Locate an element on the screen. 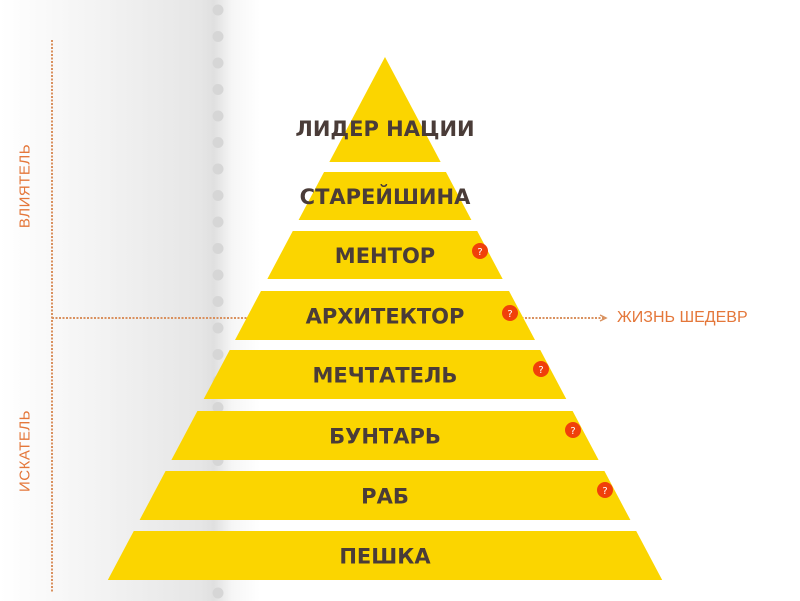 The image size is (800, 601). axis-label-lower: ИСКАТЕЛЬ is located at coordinates (25, 451).